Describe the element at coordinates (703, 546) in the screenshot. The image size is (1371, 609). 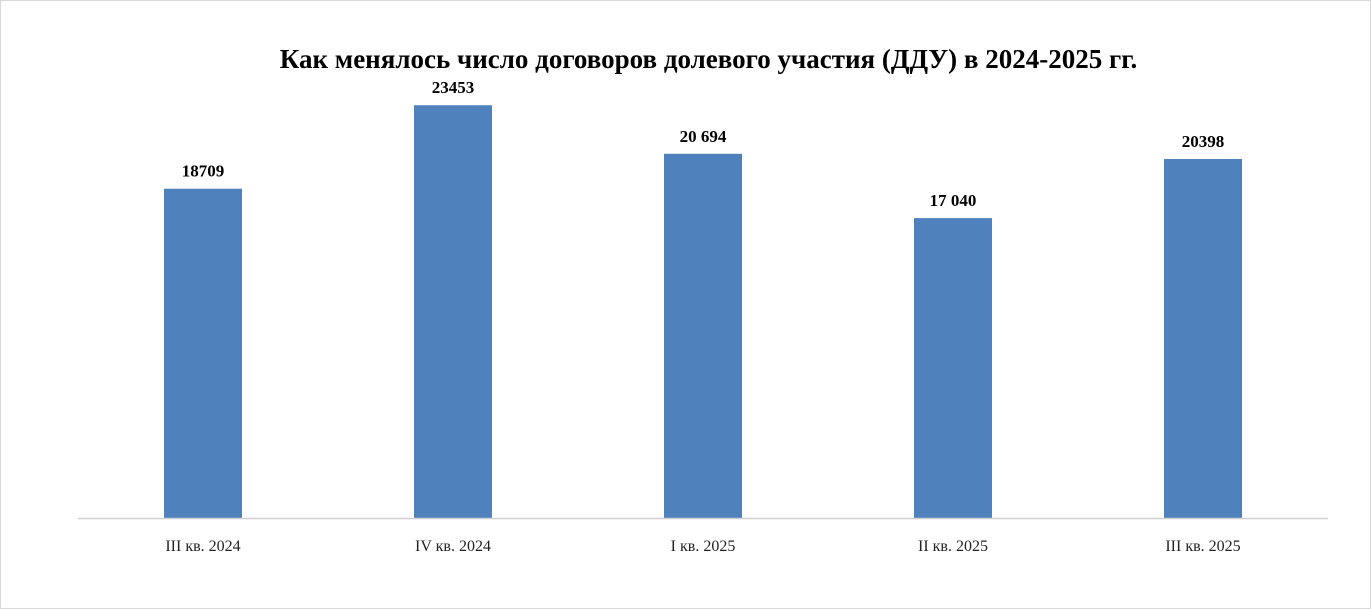
I see `x-tick-label: I кв. 2025` at that location.